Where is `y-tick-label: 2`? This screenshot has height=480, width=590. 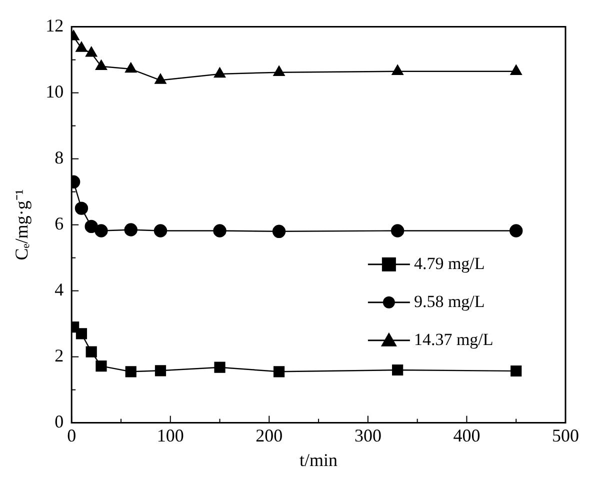 y-tick-label: 2 is located at coordinates (59, 356).